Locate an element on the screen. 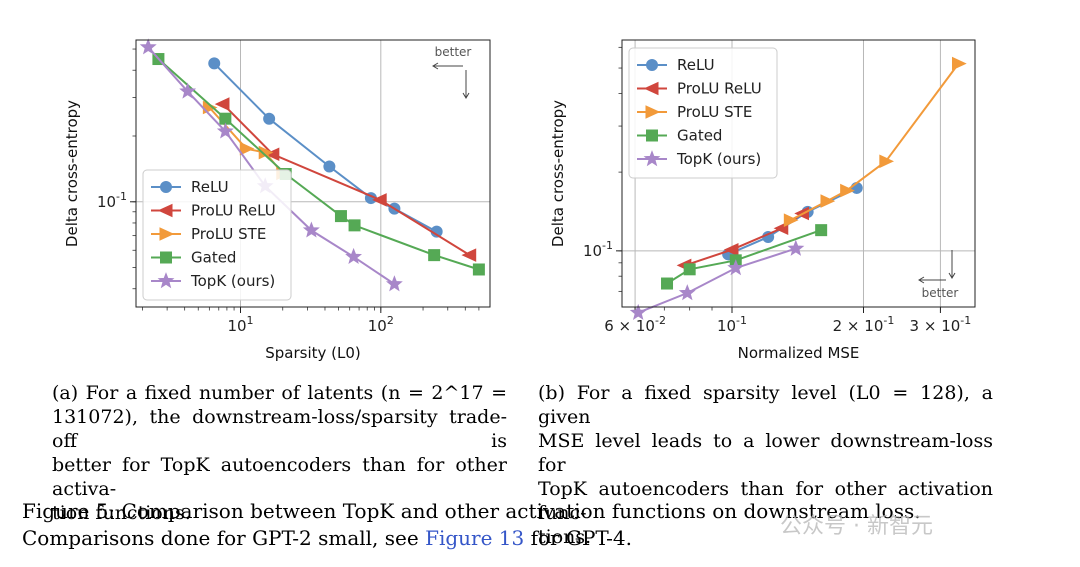  x-tick-label: 2 × 10⁻¹ is located at coordinates (864, 324).